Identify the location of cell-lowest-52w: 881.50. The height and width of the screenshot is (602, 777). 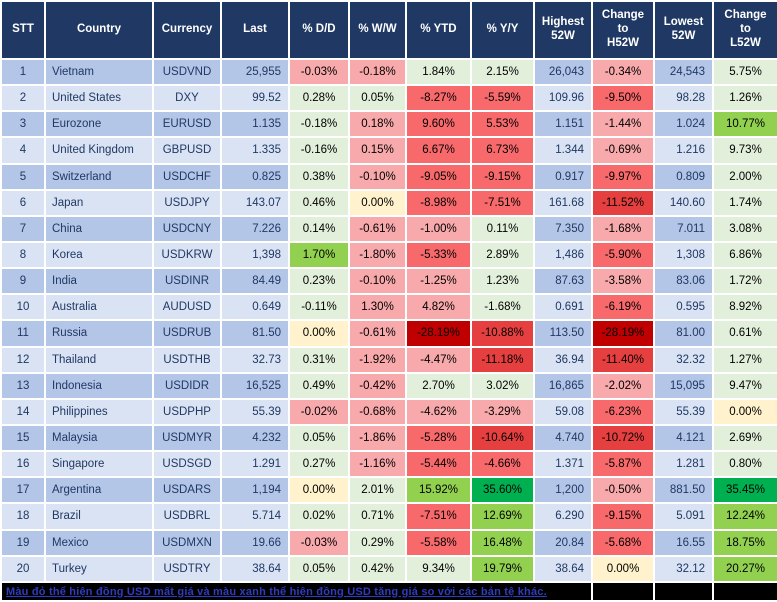
(683, 490).